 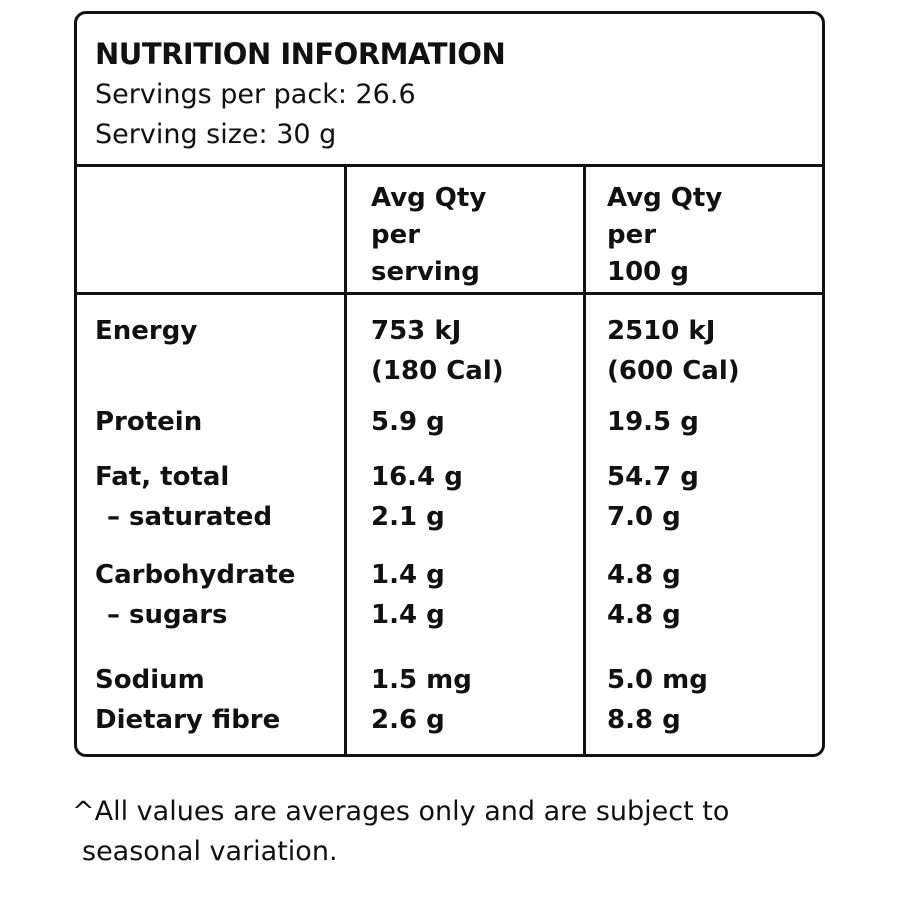 I want to click on serving-size: Serving size: 30 g, so click(x=216, y=134).